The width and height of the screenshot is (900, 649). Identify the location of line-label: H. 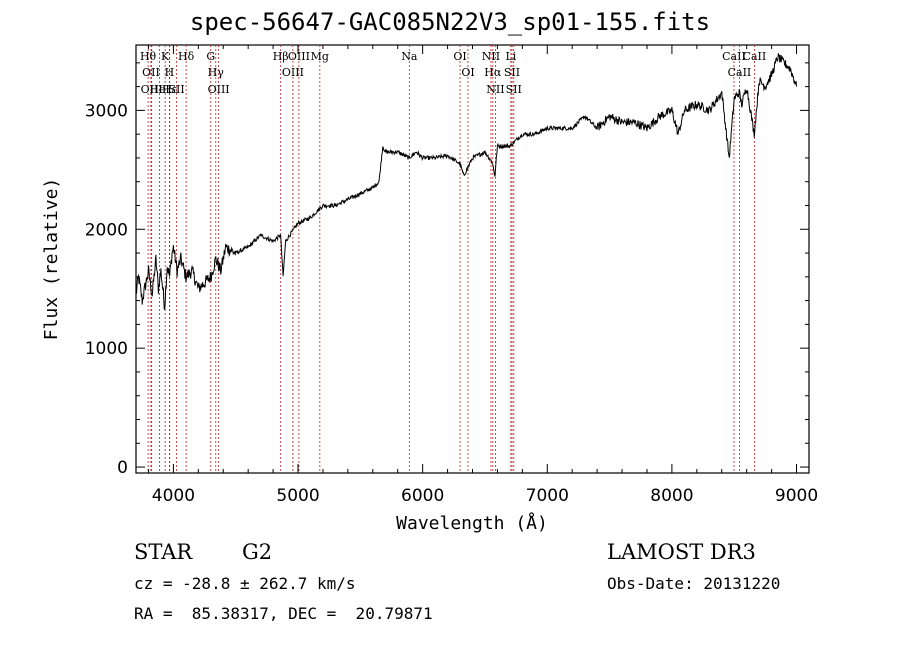
(170, 72).